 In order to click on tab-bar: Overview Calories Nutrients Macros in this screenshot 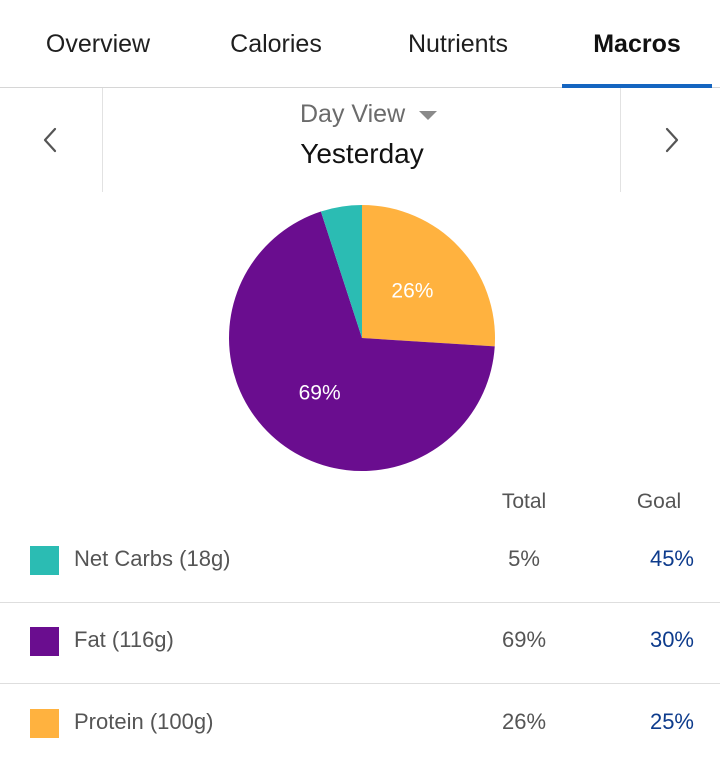, I will do `click(360, 44)`.